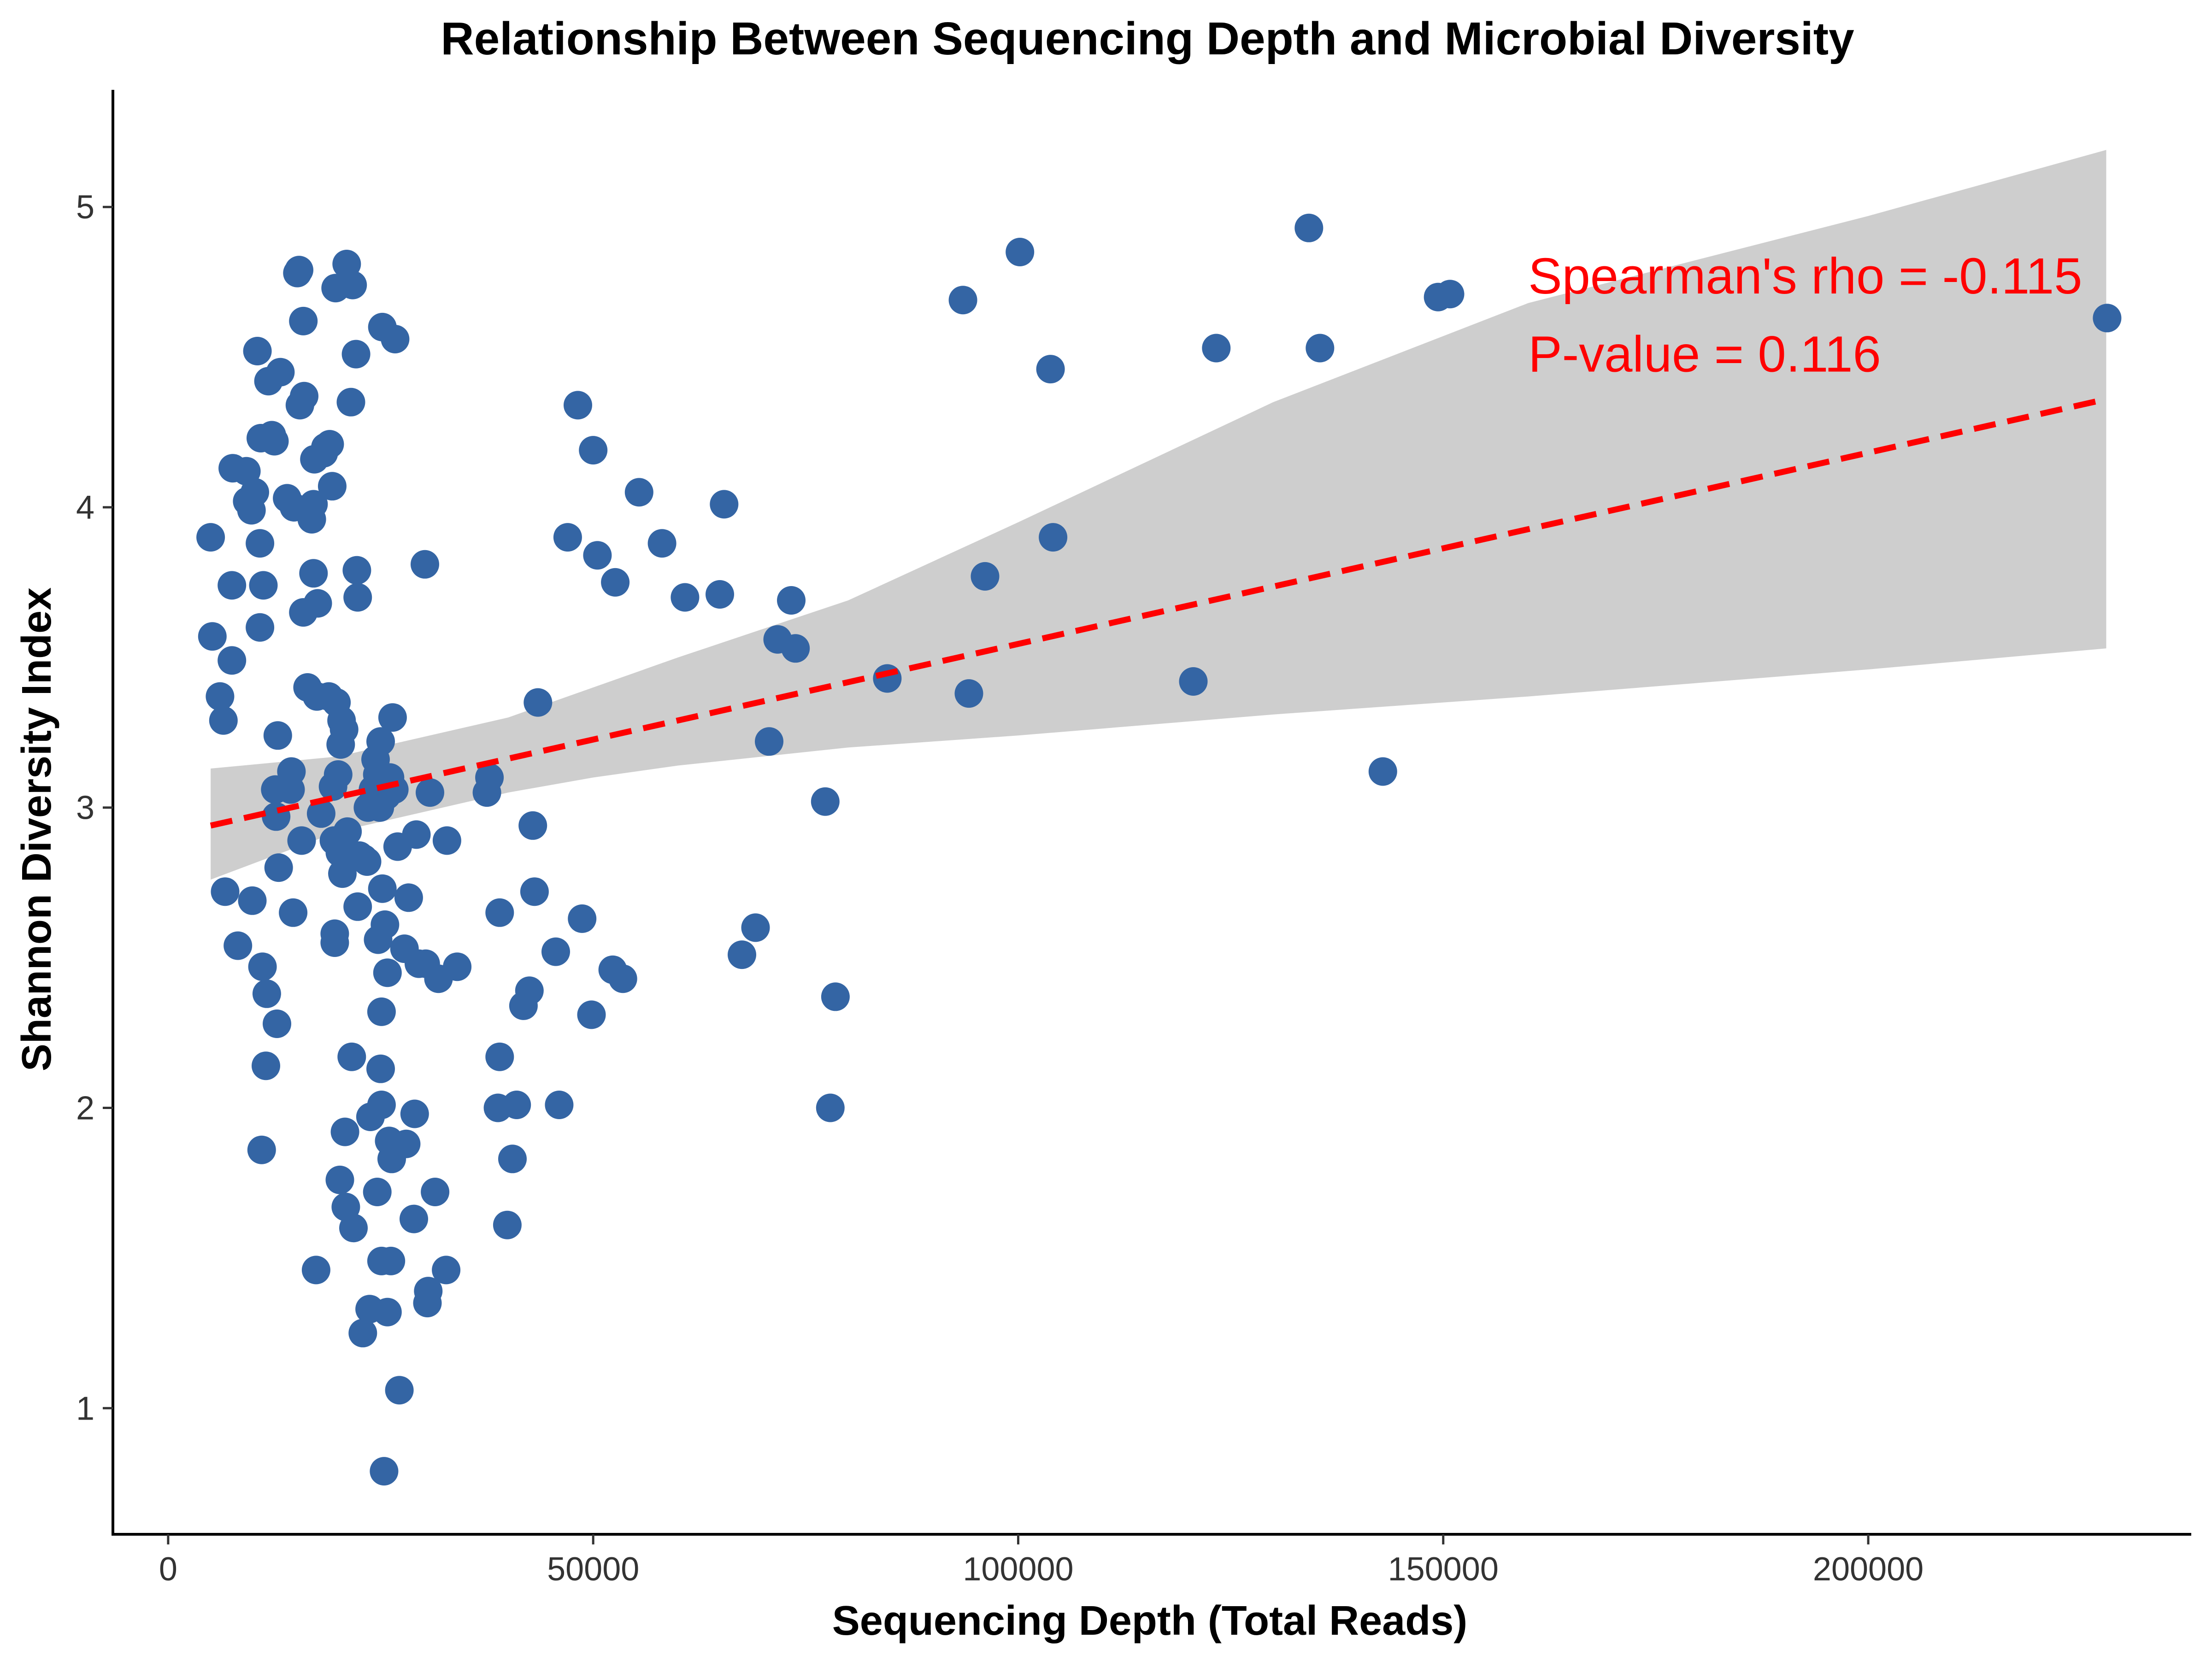  What do you see at coordinates (168, 1569) in the screenshot?
I see `x-tick-label: 0` at bounding box center [168, 1569].